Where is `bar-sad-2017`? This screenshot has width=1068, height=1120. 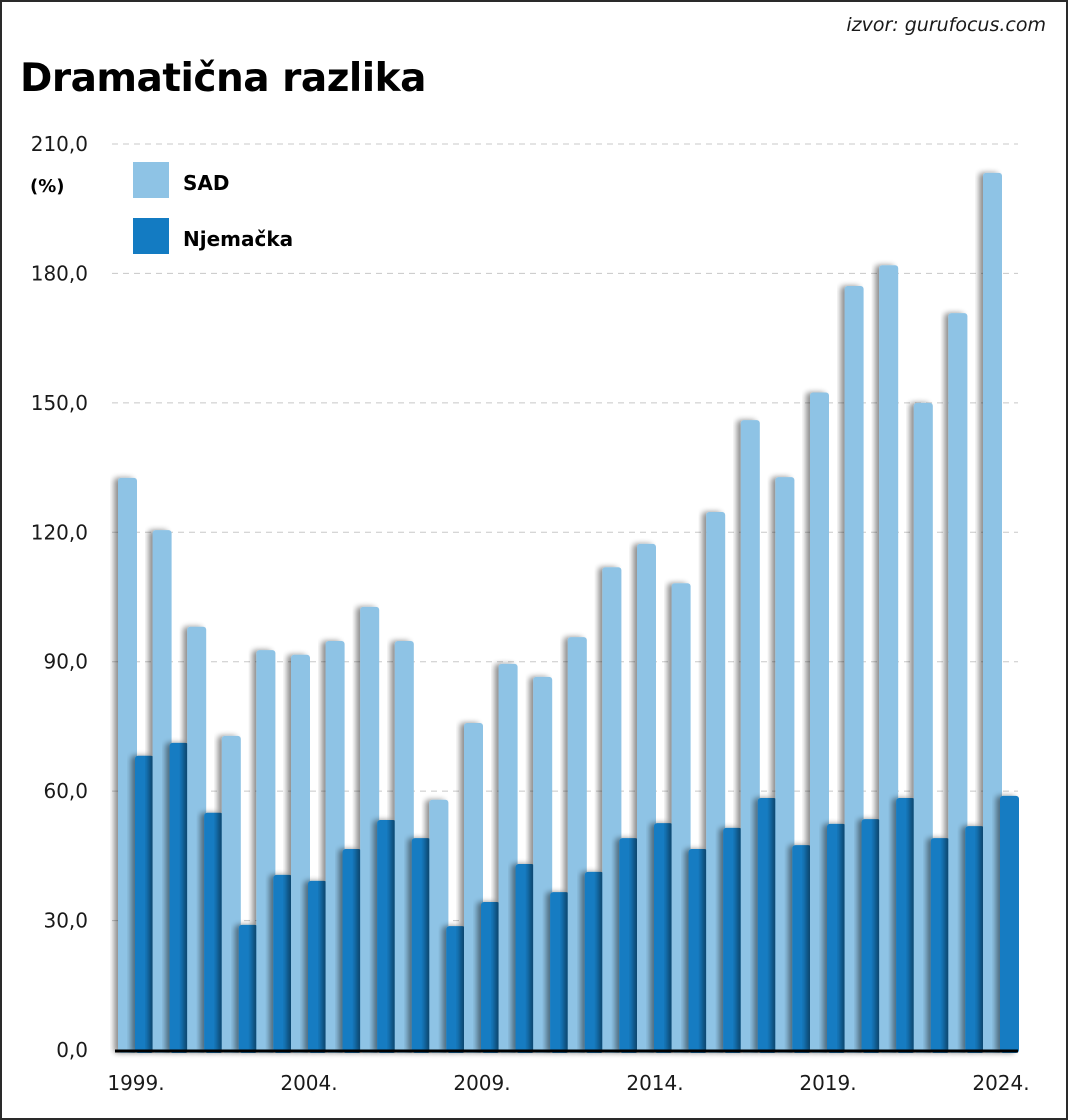 bar-sad-2017 is located at coordinates (750, 737).